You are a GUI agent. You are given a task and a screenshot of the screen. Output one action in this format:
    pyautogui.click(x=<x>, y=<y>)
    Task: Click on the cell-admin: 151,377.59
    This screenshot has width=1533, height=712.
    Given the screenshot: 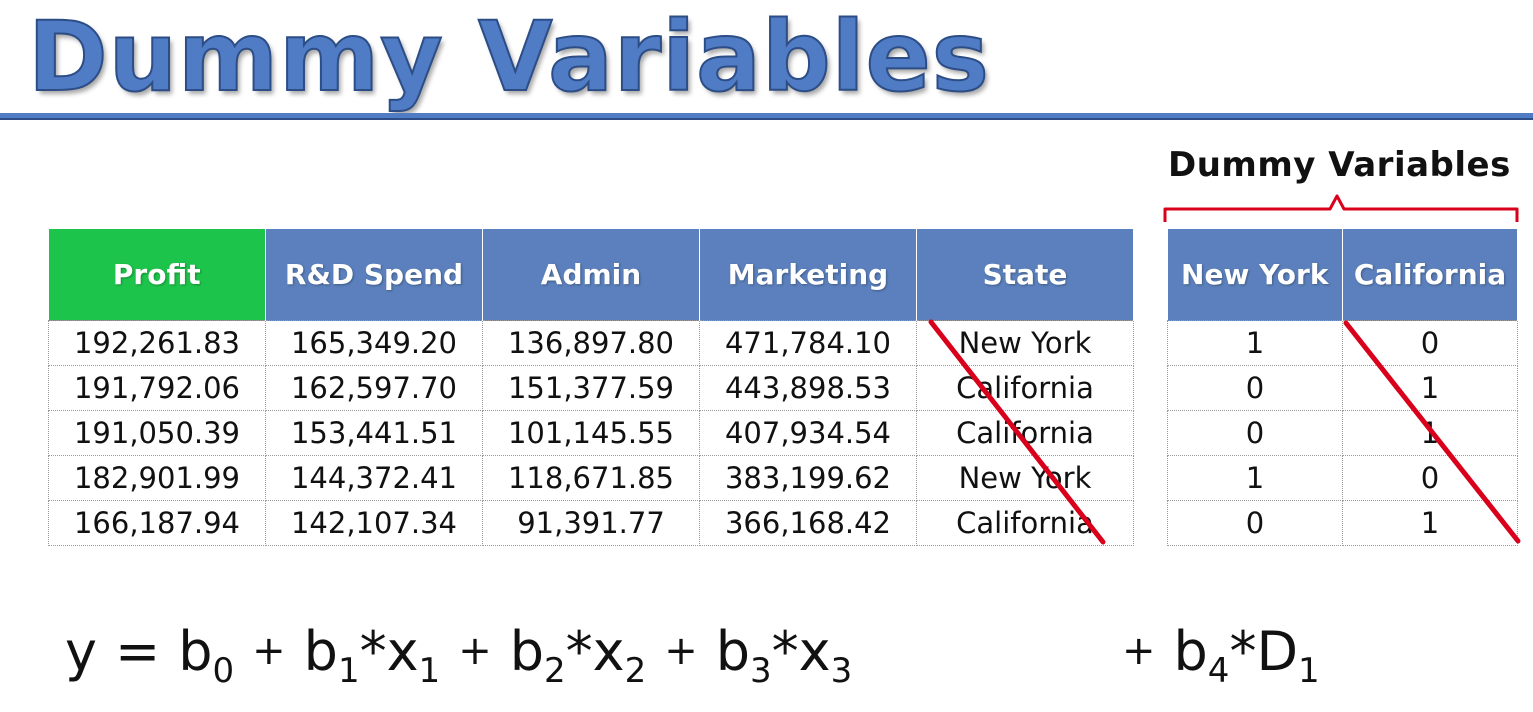 What is the action you would take?
    pyautogui.click(x=591, y=388)
    